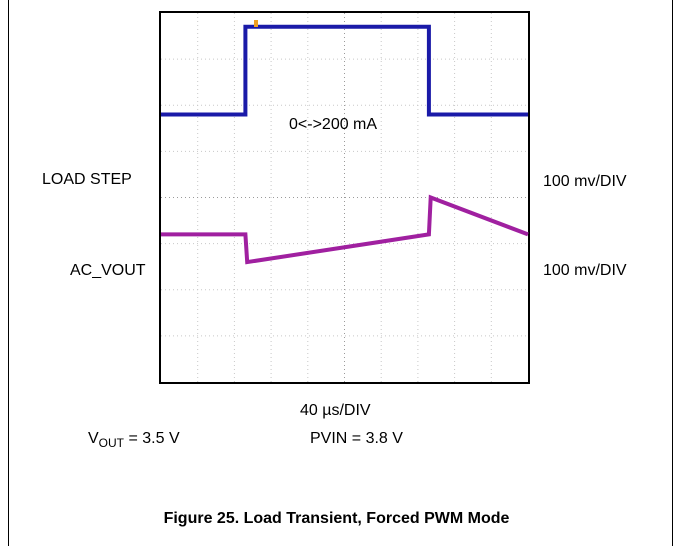 The width and height of the screenshot is (673, 546). I want to click on trigger-marker, so click(256, 23).